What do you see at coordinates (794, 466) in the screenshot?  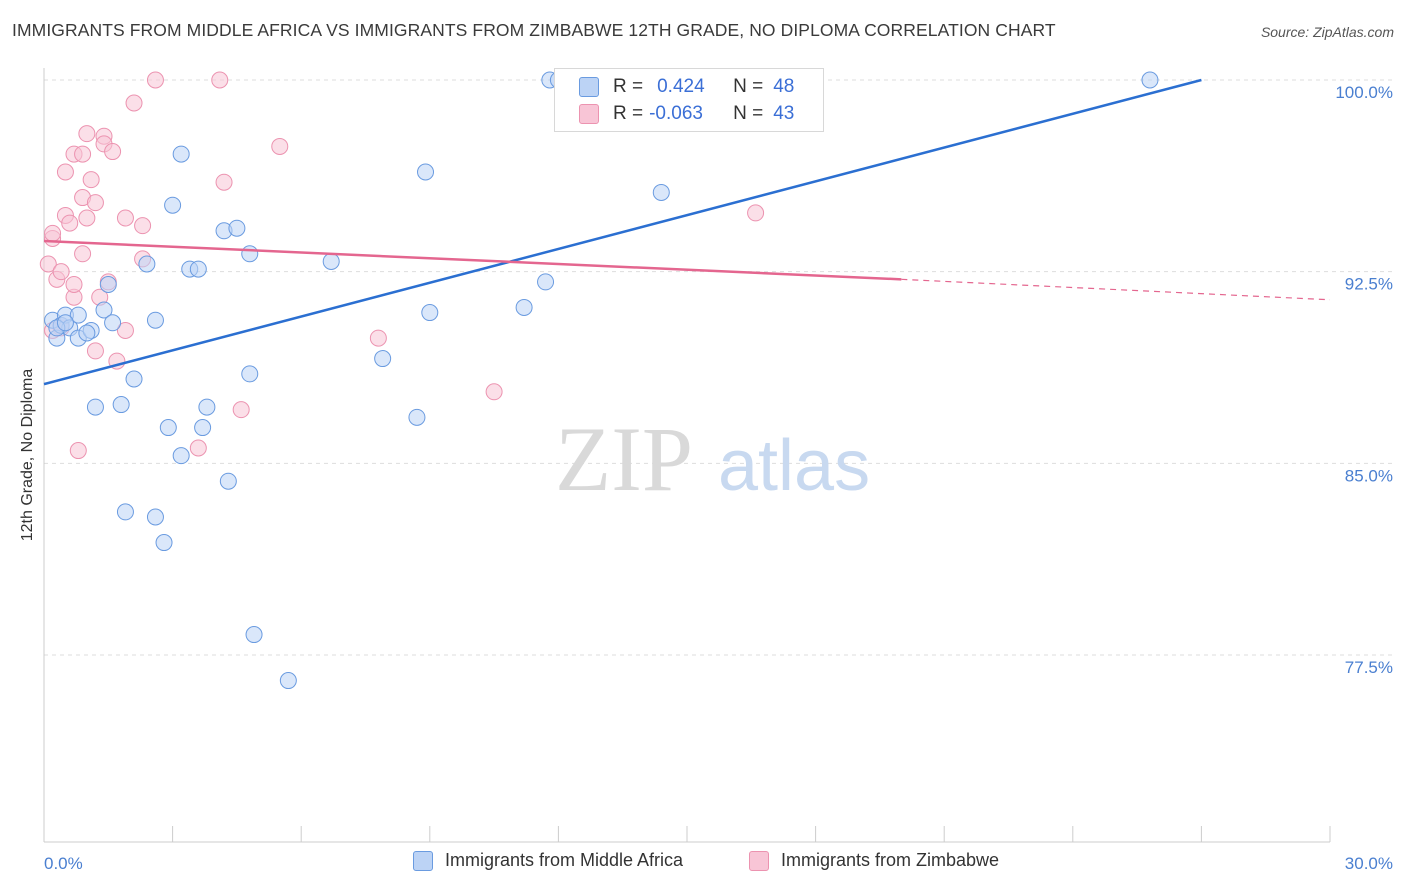 I see `watermark-atlas: atlas` at bounding box center [794, 466].